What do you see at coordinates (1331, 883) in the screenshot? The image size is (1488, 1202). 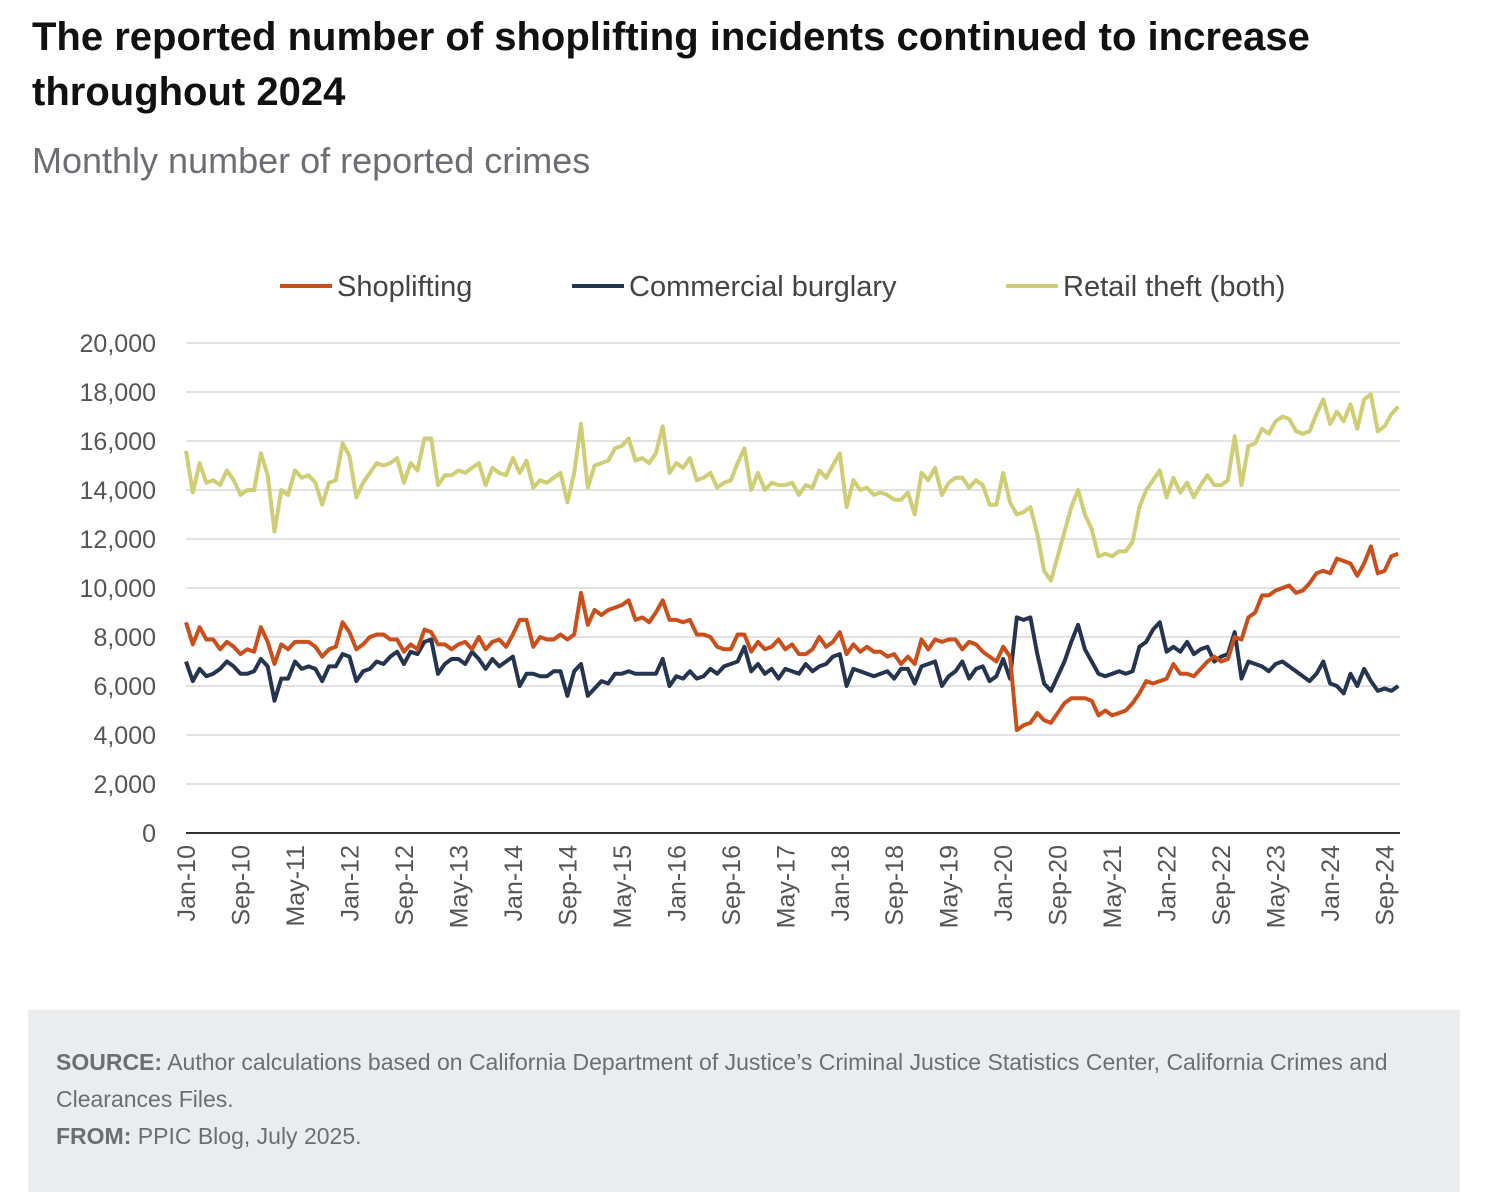 I see `x-tick-label: Jan-24` at bounding box center [1331, 883].